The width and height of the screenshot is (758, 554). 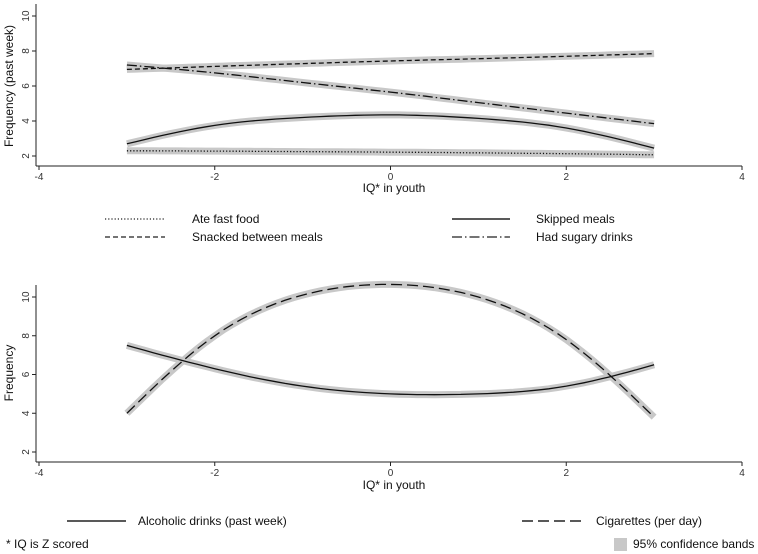 I want to click on legend-label-skipped-meals: Skipped meals, so click(x=575, y=219).